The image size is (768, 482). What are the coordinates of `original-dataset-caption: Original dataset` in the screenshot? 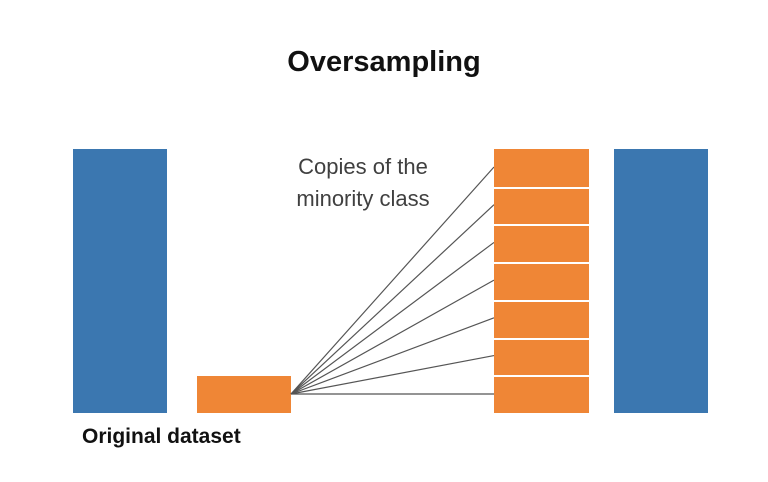 It's located at (161, 436).